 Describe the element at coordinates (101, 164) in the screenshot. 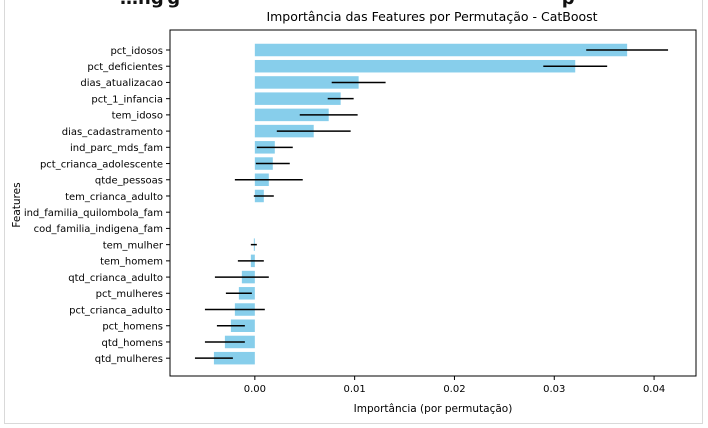

I see `y-tick-label: pct_crianca_adolescente` at that location.